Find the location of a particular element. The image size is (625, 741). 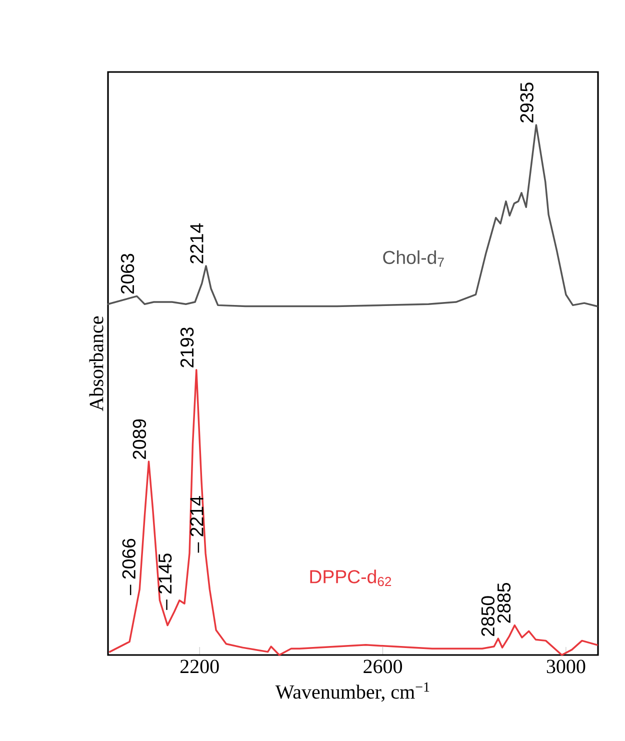

x-tick-label: 2600 is located at coordinates (383, 667).